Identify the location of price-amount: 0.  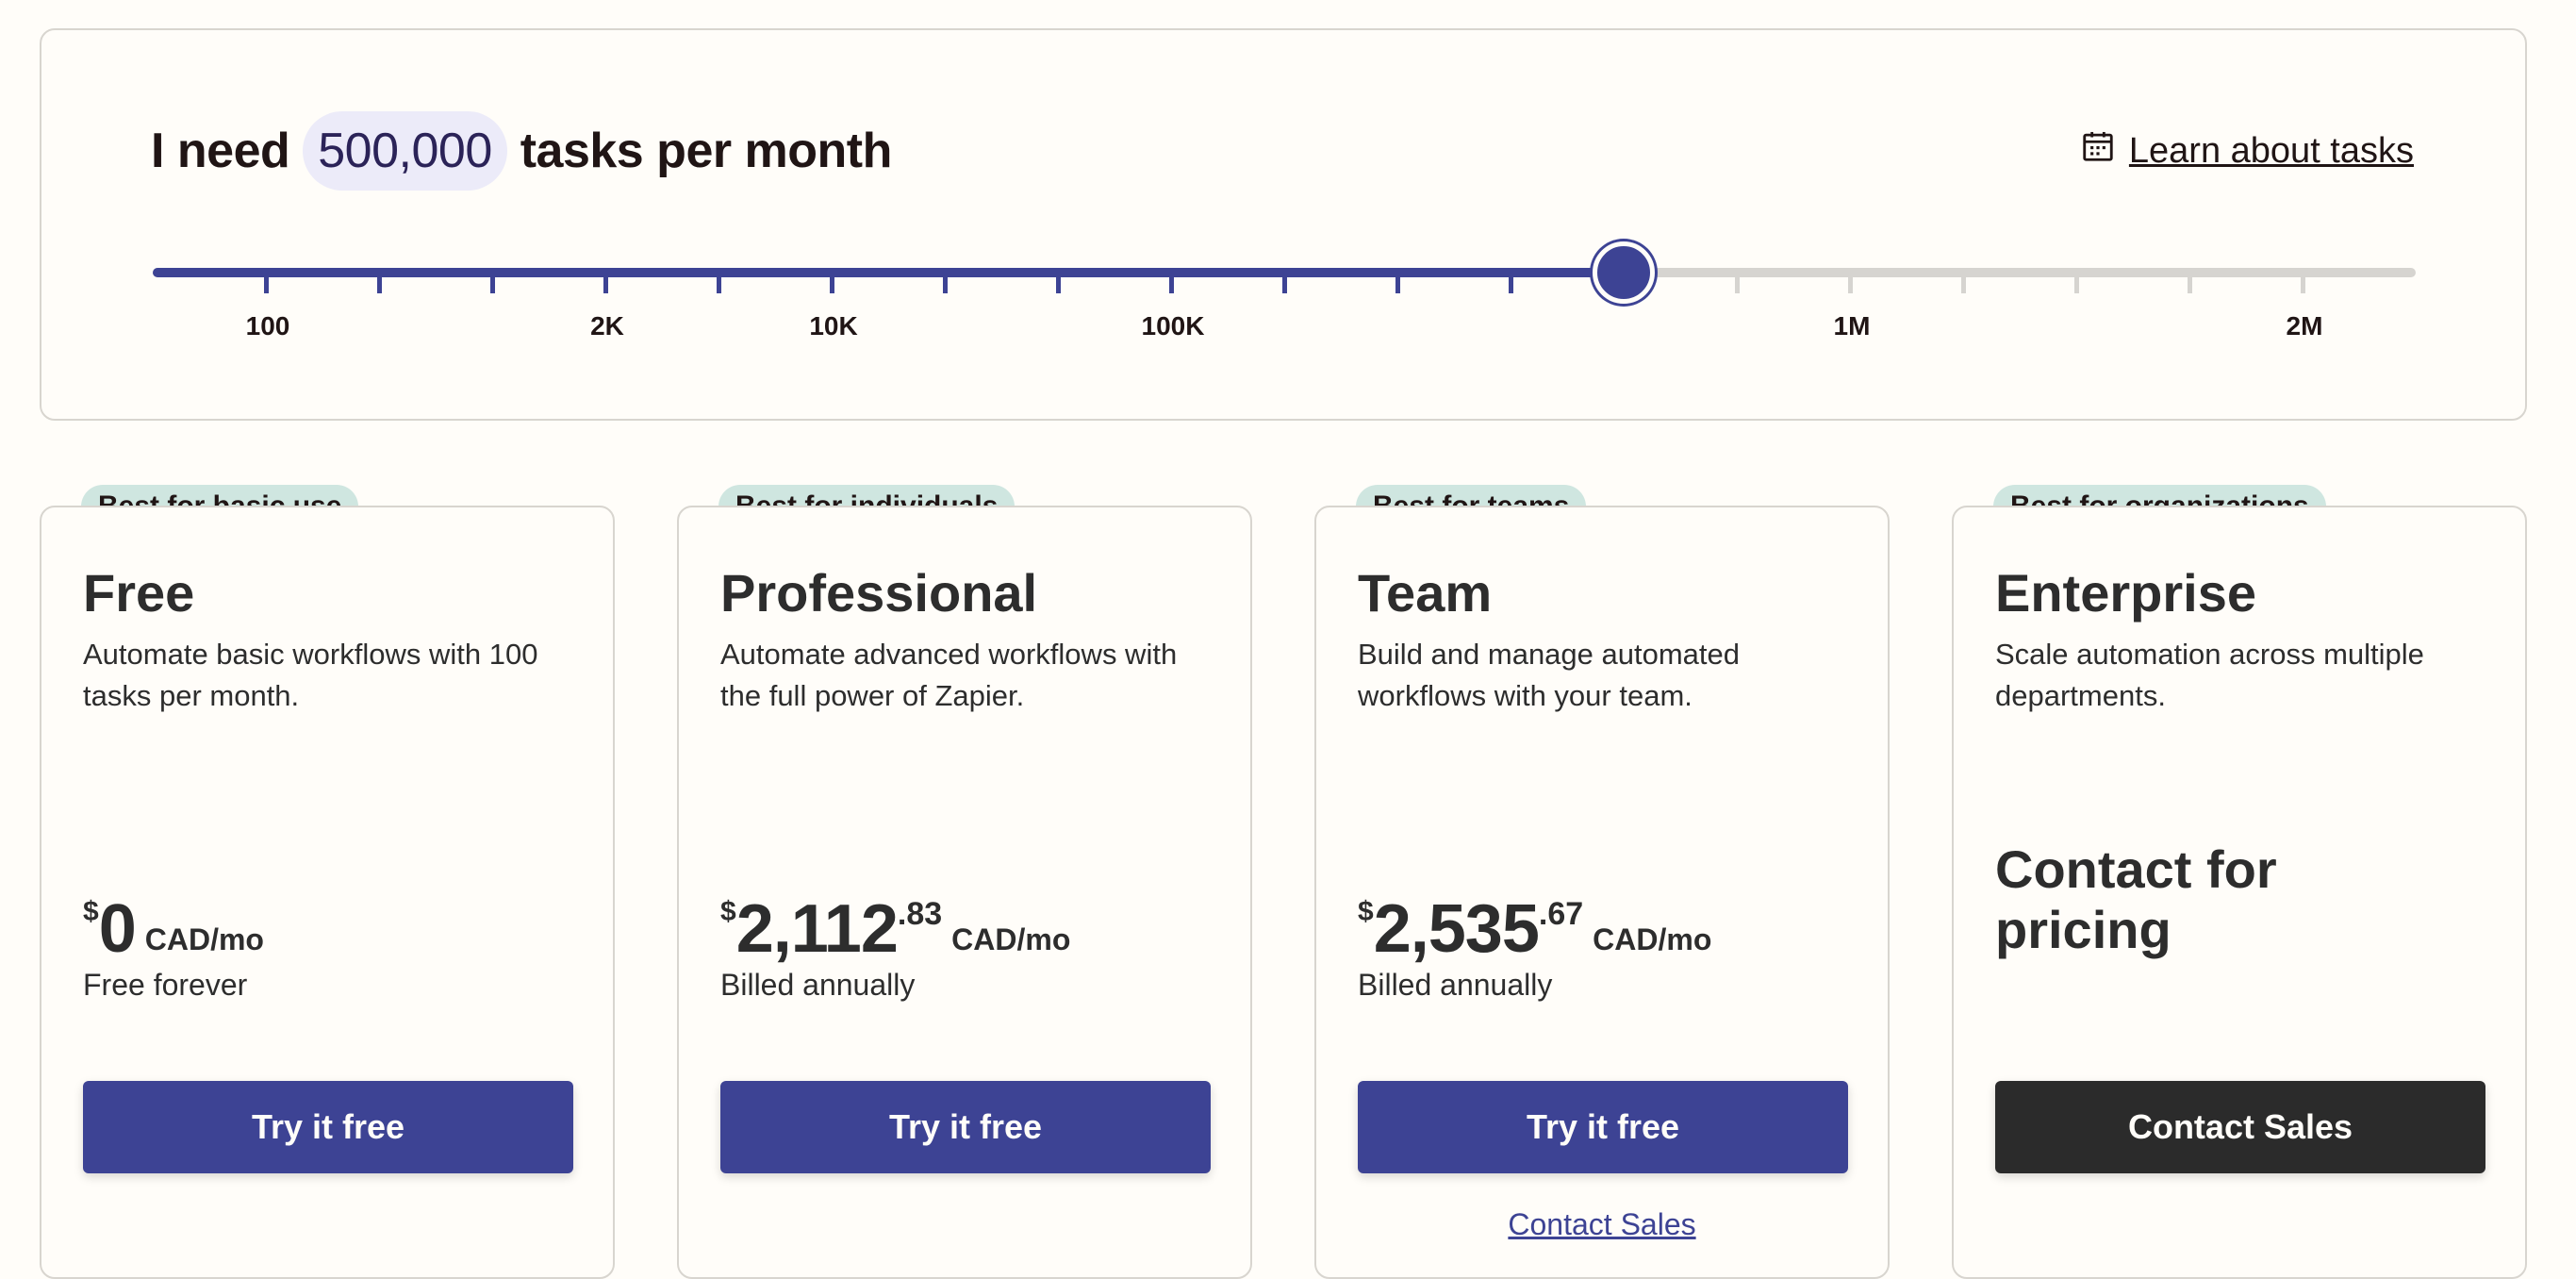
(117, 929).